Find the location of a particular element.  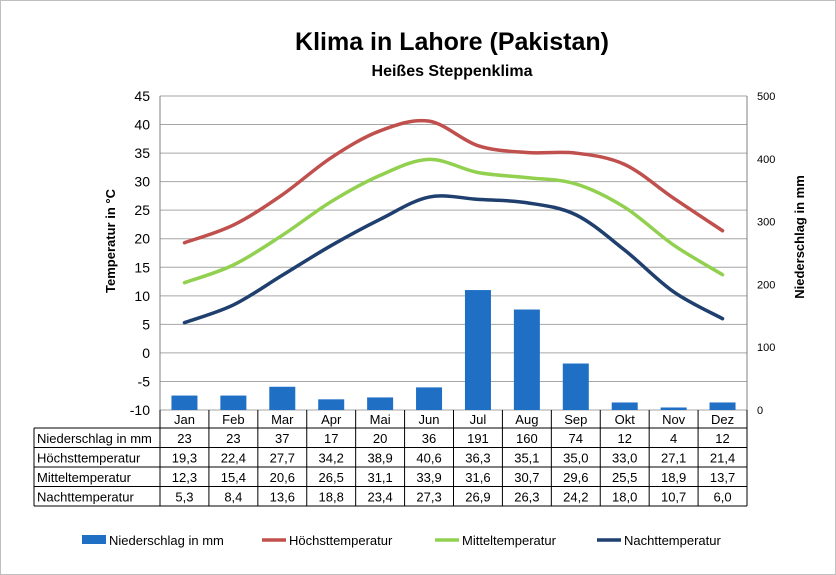

table-row-label: Niederschlag in mm is located at coordinates (94, 438).